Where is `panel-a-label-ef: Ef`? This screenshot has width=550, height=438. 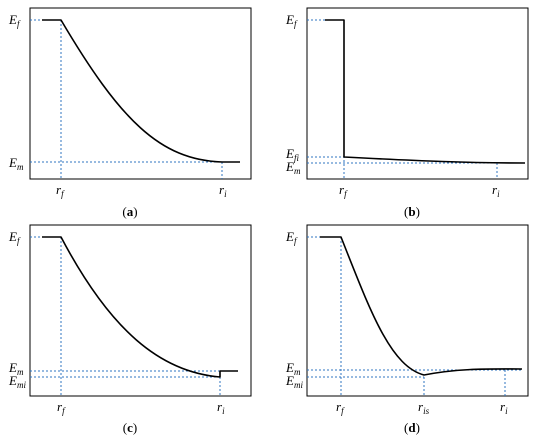
panel-a-label-ef: Ef is located at coordinates (14, 20).